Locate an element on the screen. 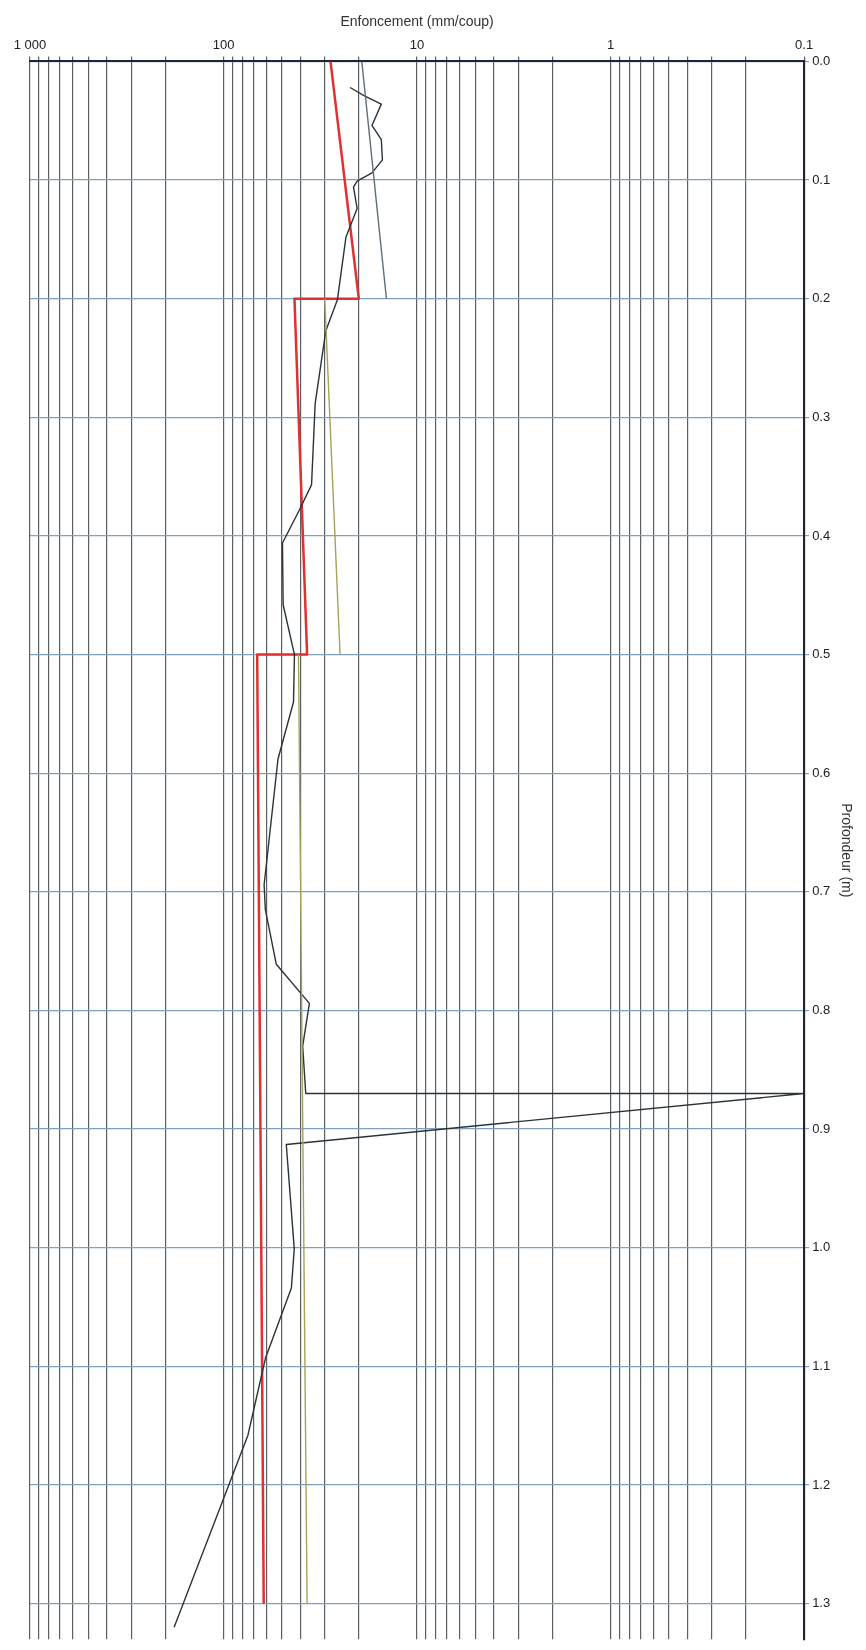  y-axis-title: Profondeur (m) is located at coordinates (846, 850).